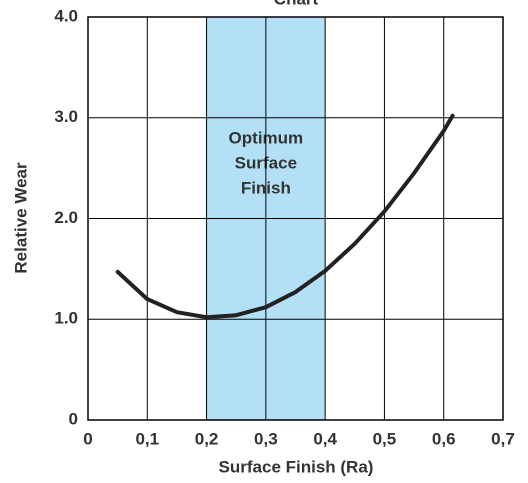 The image size is (528, 483). I want to click on x-tick-label: 0,5, so click(385, 438).